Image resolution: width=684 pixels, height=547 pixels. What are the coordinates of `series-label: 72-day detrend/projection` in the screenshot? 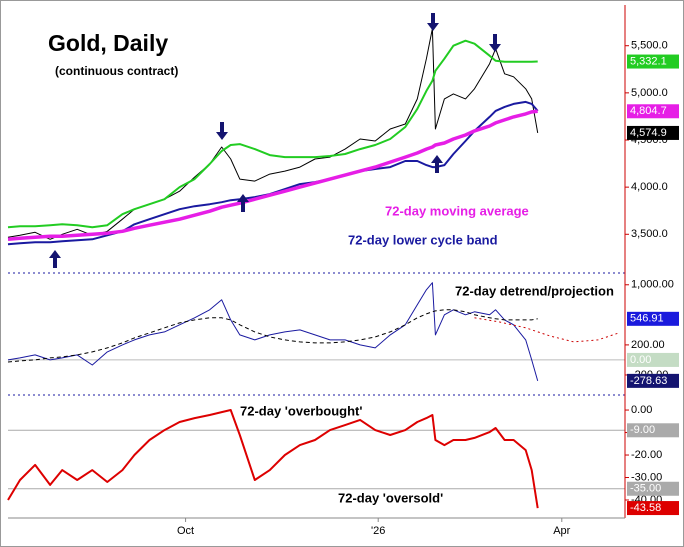 It's located at (534, 290).